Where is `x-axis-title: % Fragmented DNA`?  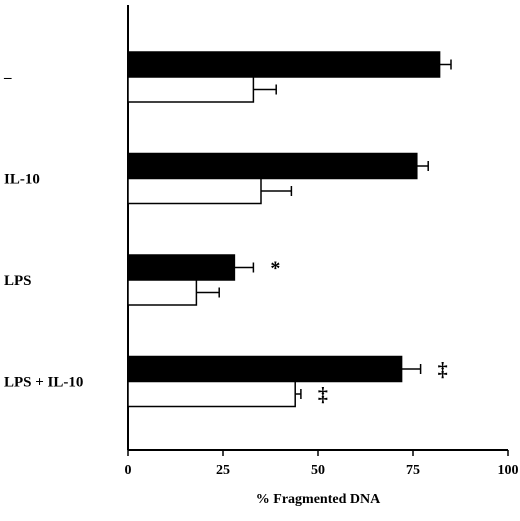 x-axis-title: % Fragmented DNA is located at coordinates (318, 499).